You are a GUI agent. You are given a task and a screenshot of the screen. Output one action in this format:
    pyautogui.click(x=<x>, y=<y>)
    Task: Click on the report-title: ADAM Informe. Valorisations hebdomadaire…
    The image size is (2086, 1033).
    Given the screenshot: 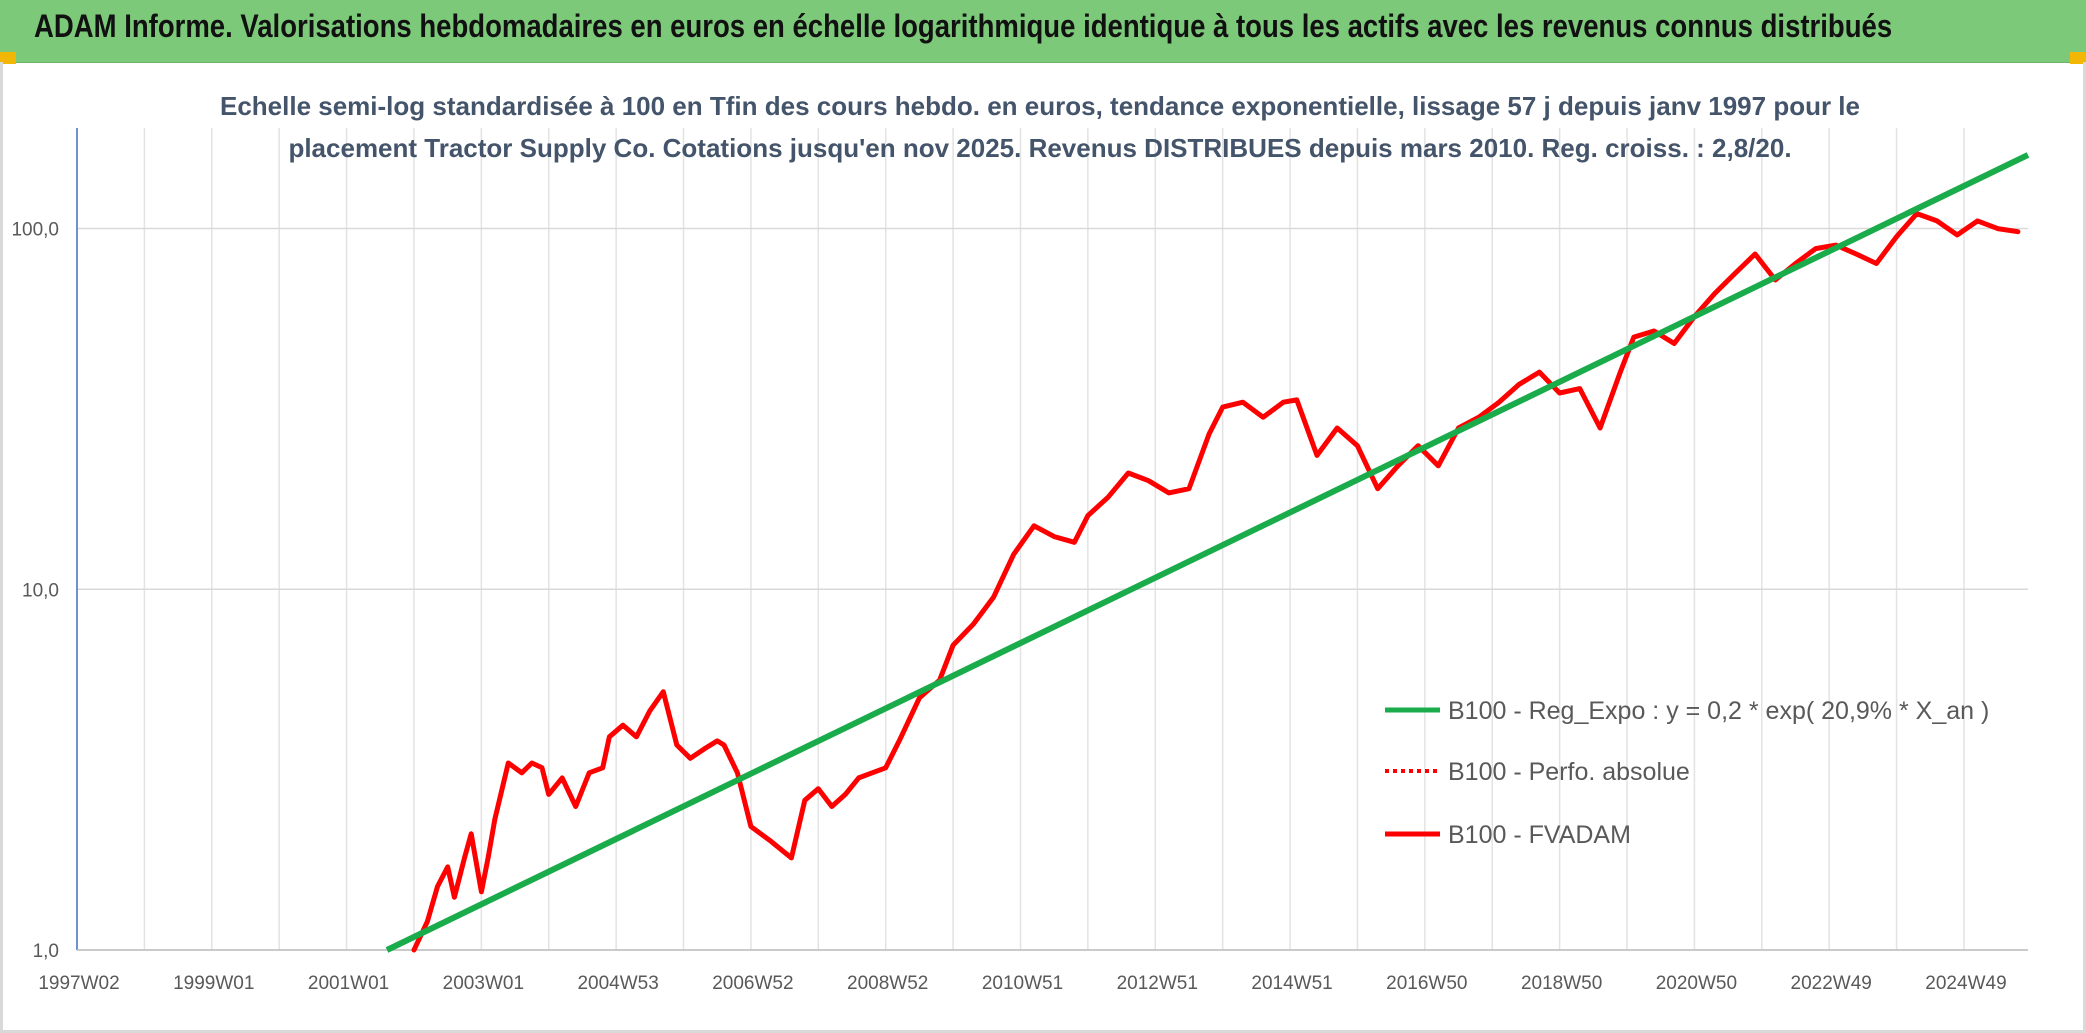 What is the action you would take?
    pyautogui.click(x=963, y=26)
    